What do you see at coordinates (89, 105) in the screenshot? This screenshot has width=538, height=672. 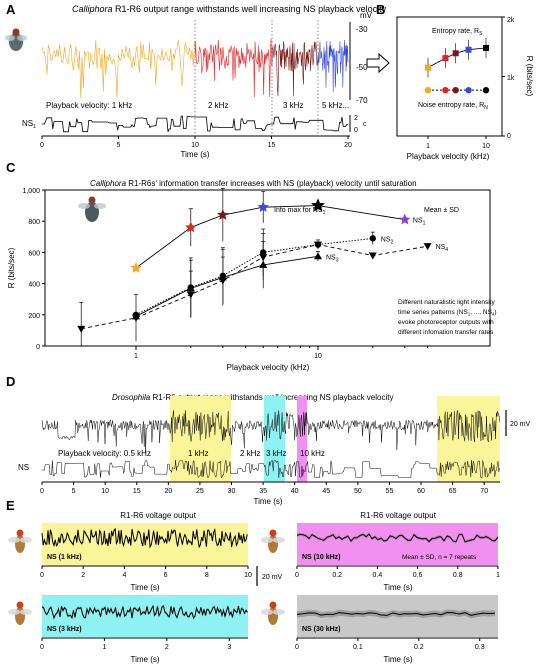 I see `velocity-1khz: Playback velocity: 1 kHz` at bounding box center [89, 105].